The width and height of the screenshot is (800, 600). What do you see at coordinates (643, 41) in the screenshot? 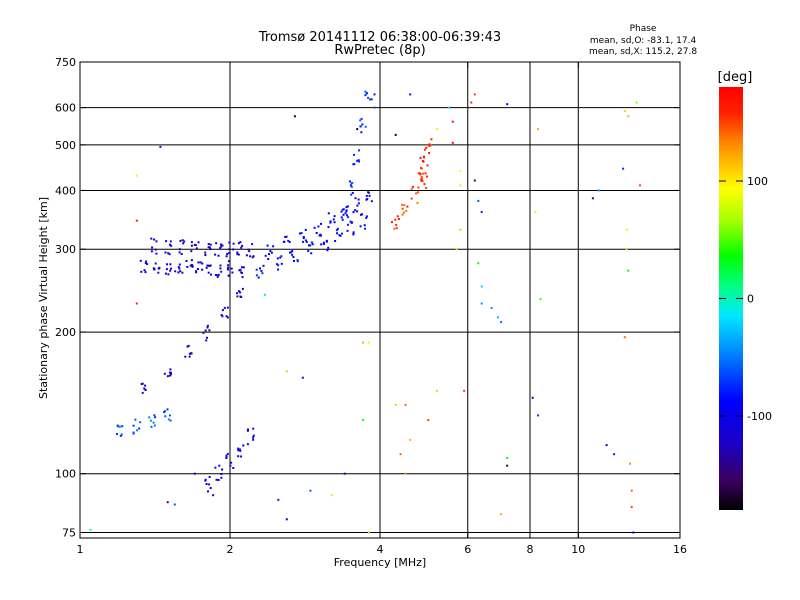
I see `stats-line-o: mean, sd,O: -83.1, 17.4` at bounding box center [643, 41].